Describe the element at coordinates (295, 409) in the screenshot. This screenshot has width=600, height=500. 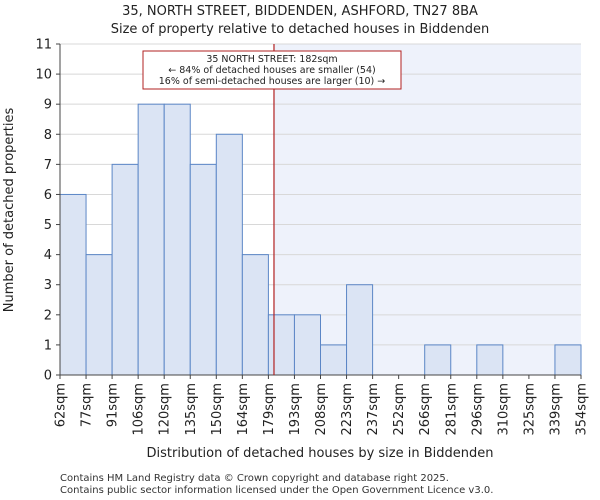
I see `x-tick-label: 193sqm` at that location.